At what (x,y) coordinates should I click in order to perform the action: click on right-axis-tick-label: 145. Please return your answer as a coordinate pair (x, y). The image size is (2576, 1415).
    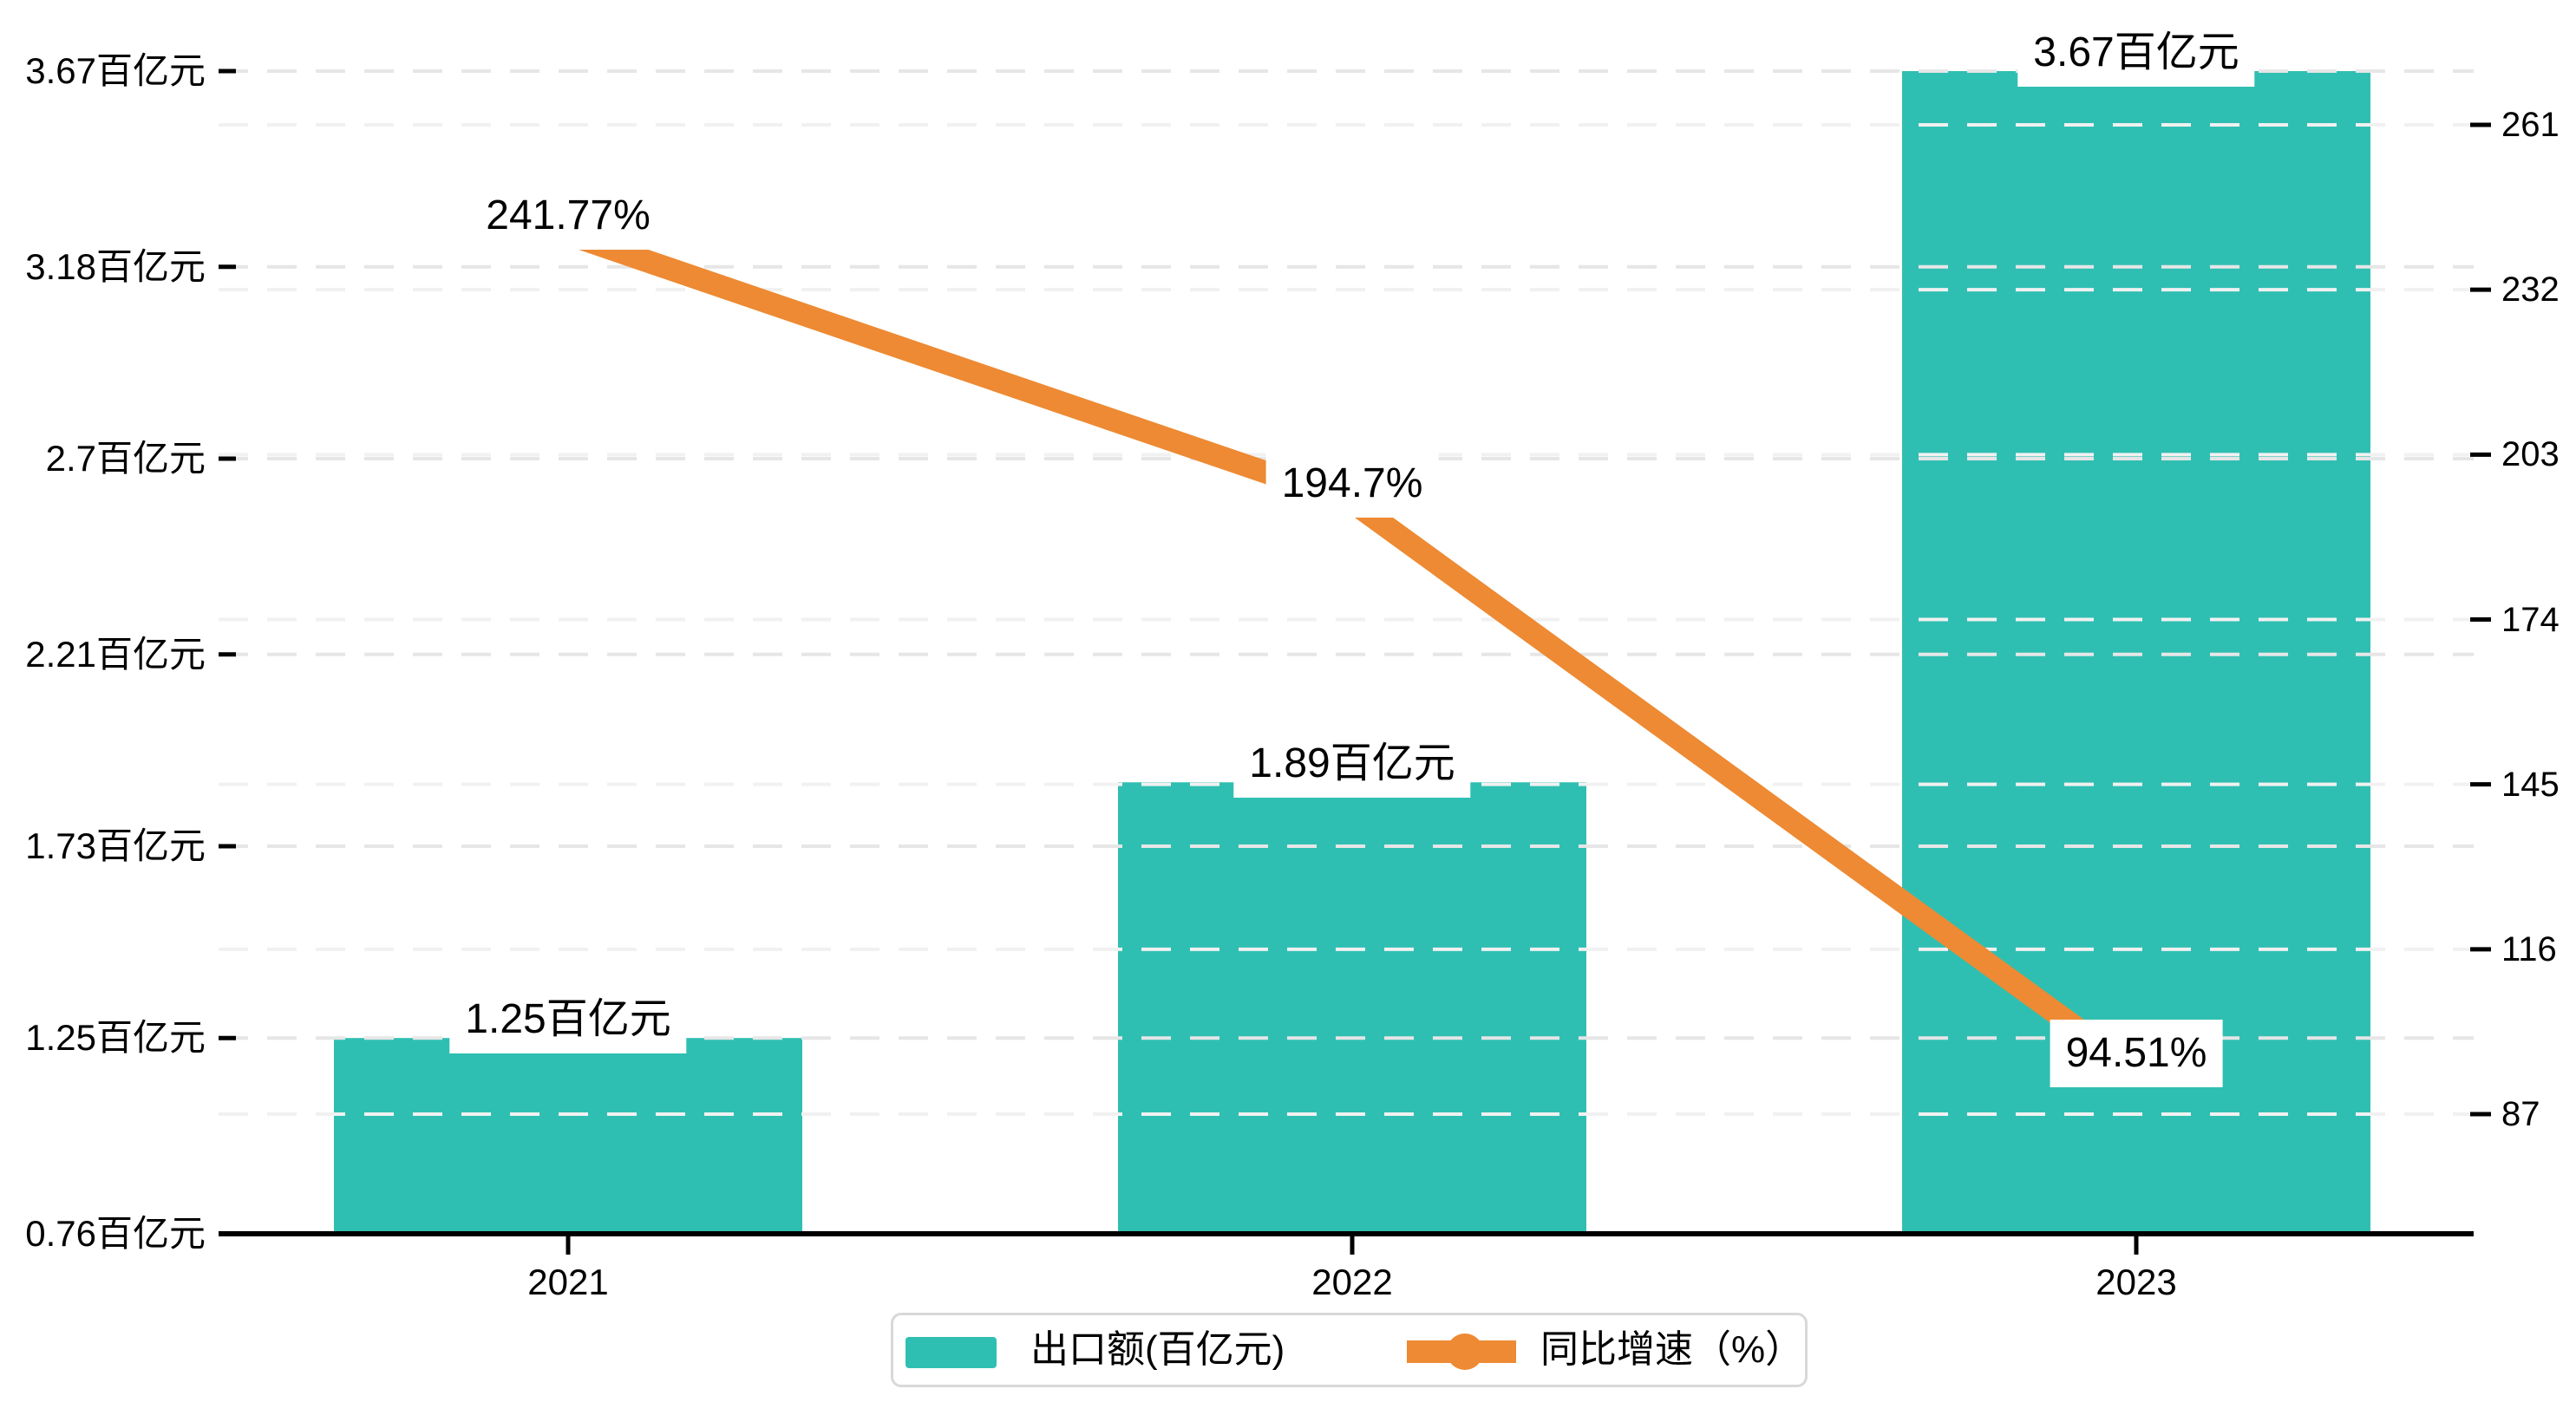
    Looking at the image, I should click on (2530, 784).